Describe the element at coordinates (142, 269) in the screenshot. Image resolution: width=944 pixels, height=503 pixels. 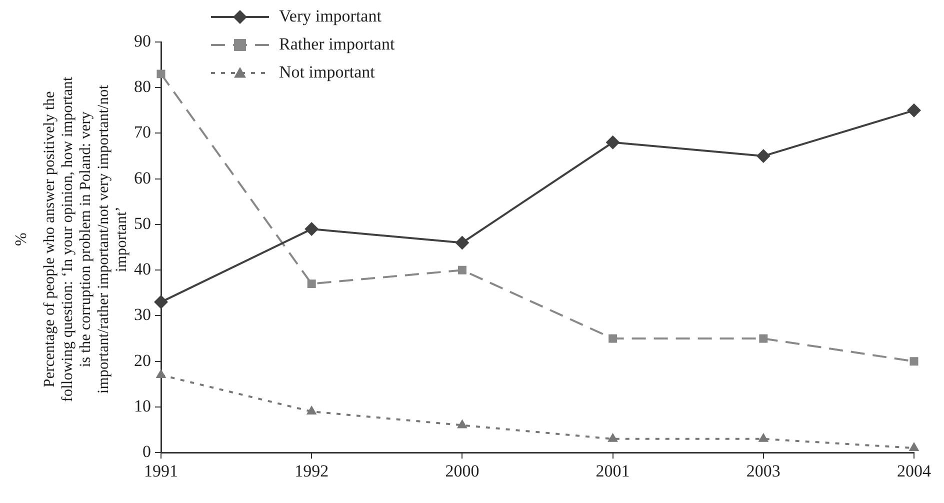
I see `y-tick-label: 40` at that location.